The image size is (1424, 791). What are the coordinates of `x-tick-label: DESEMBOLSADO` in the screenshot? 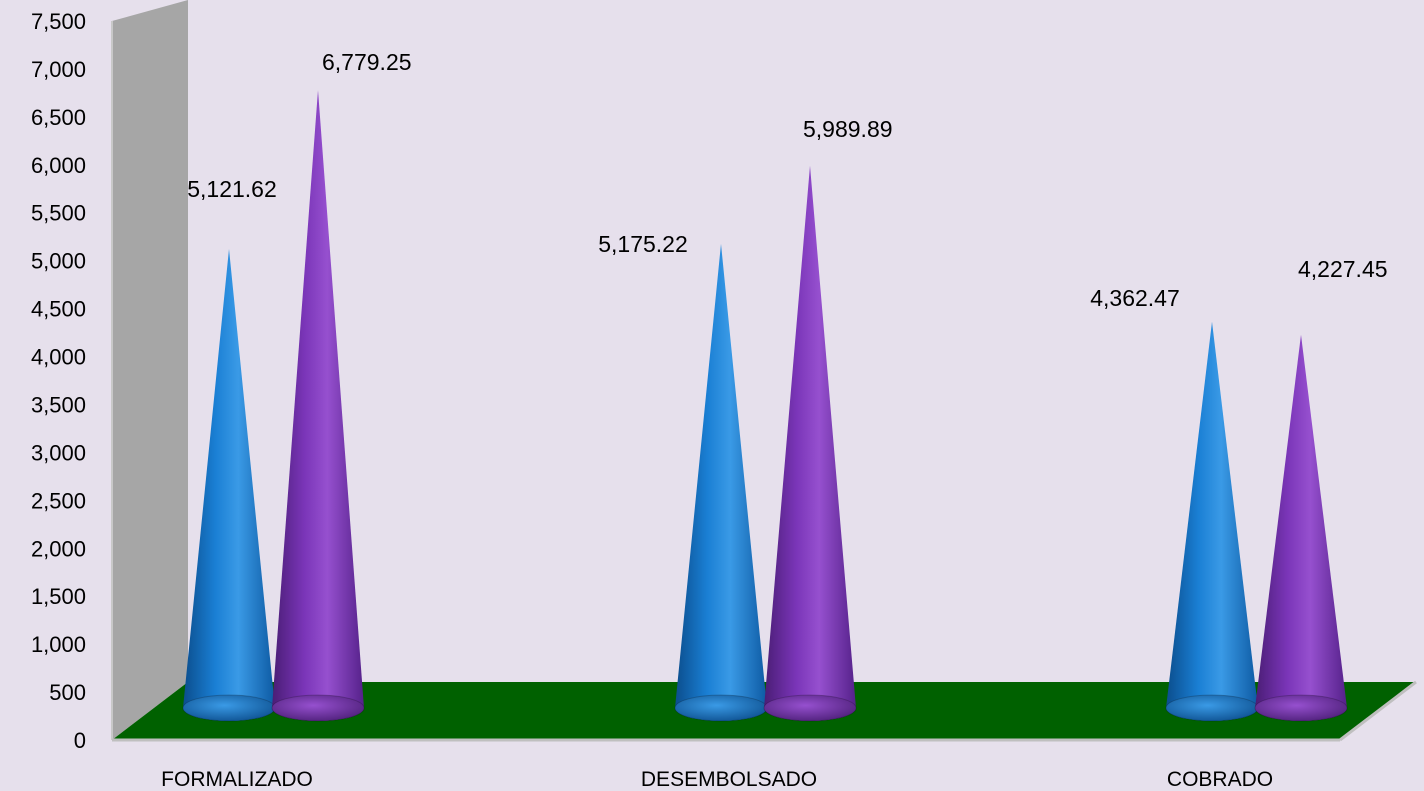 It's located at (729, 779).